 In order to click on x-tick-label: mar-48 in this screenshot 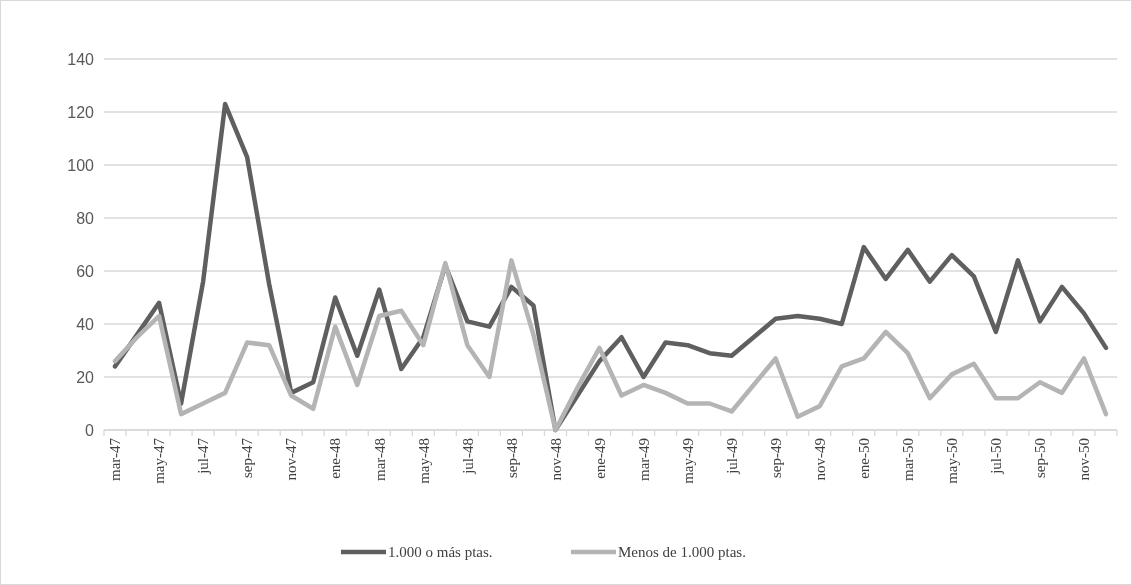, I will do `click(379, 460)`.